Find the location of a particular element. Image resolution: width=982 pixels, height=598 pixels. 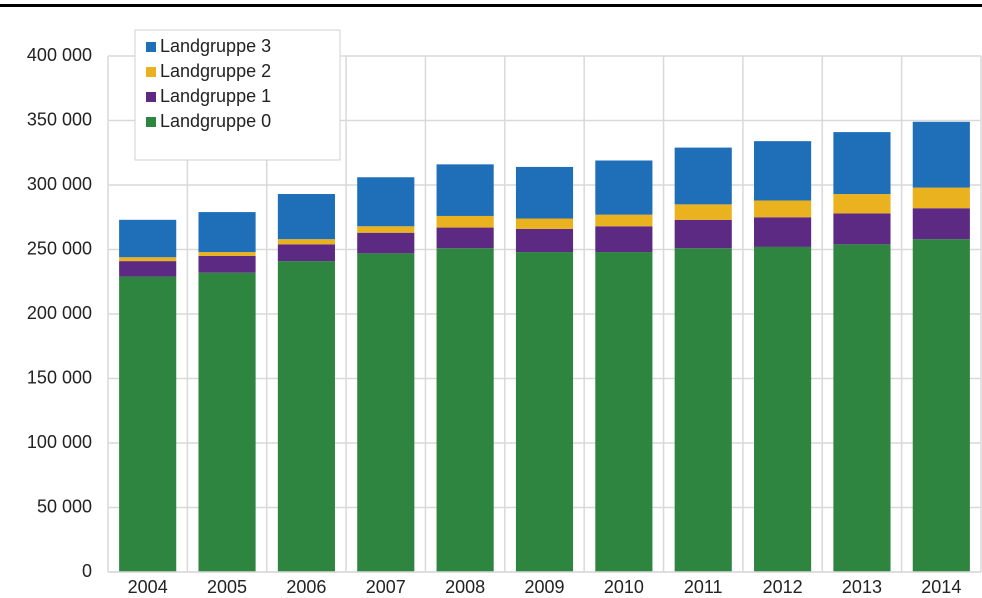

x-tick-label: 2009 is located at coordinates (544, 587).